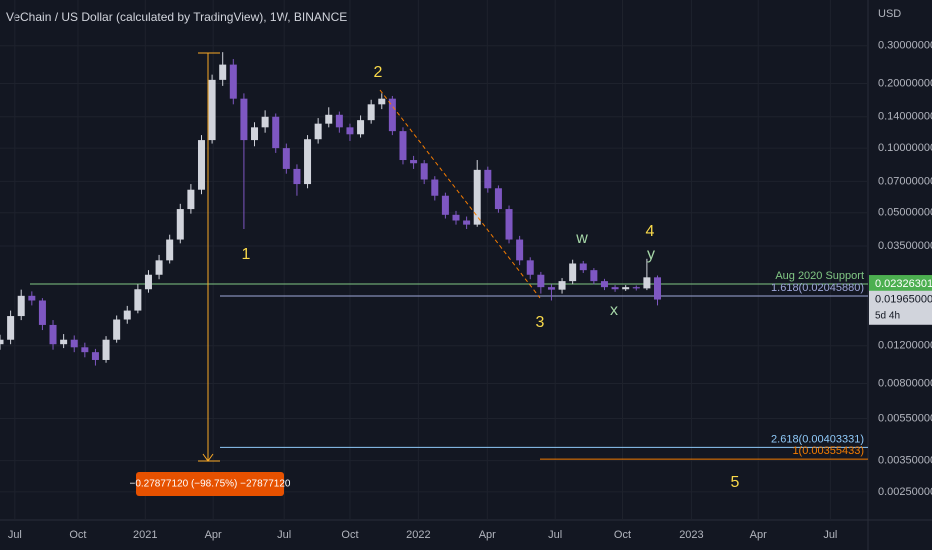  What do you see at coordinates (208, 457) in the screenshot?
I see `measure-arrow` at bounding box center [208, 457].